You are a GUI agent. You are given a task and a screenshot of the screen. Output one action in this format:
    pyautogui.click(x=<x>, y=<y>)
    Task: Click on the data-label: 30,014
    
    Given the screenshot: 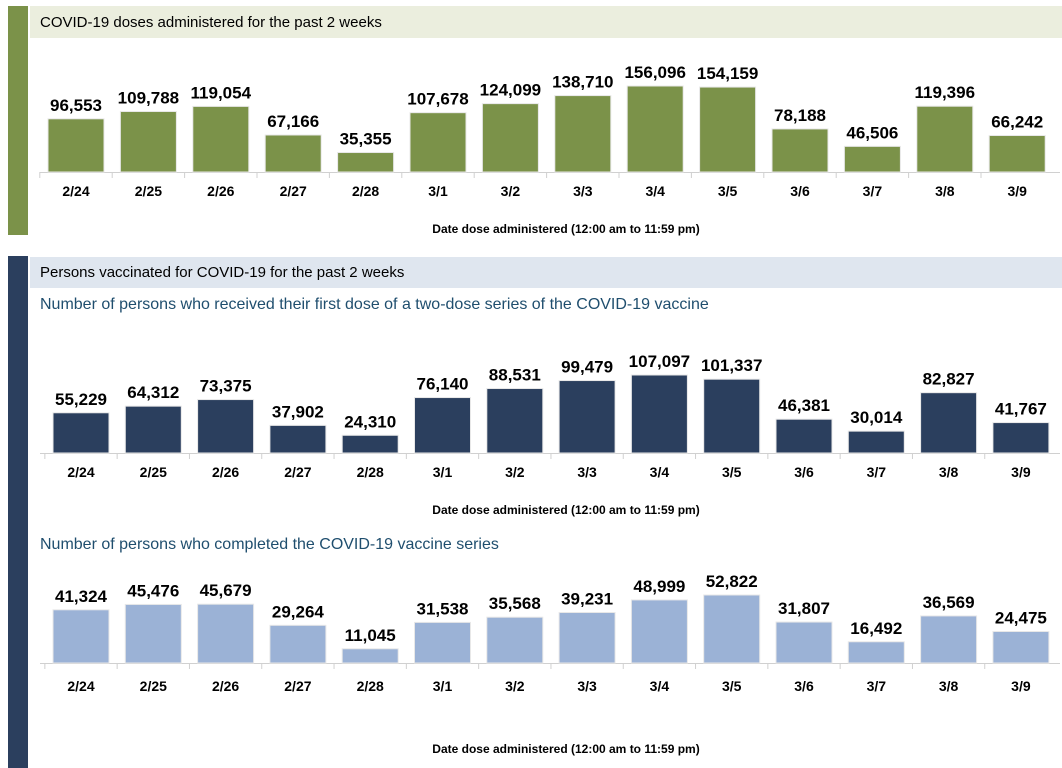 What is the action you would take?
    pyautogui.click(x=876, y=417)
    